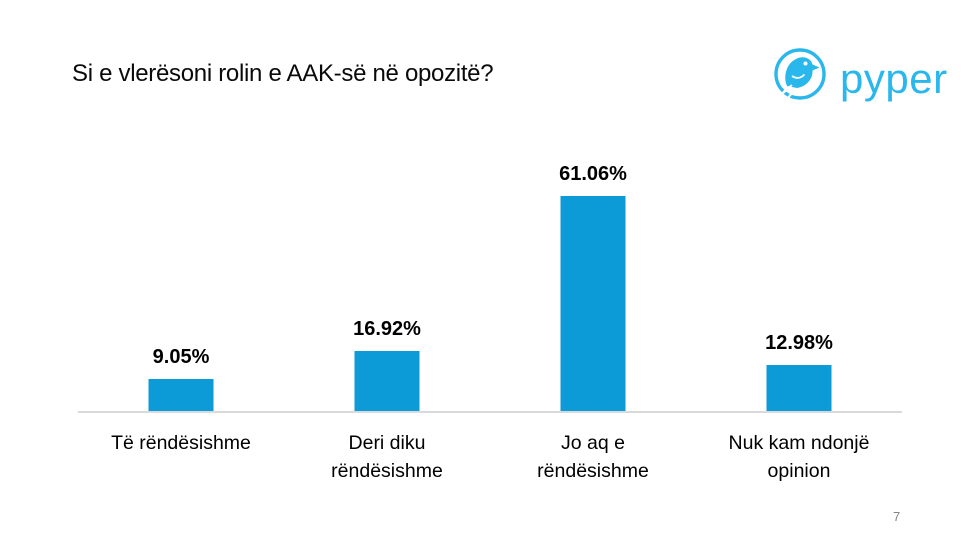 The height and width of the screenshot is (551, 980). Describe the element at coordinates (799, 457) in the screenshot. I see `category-label-4: Nuk kam ndonjë opinion` at that location.